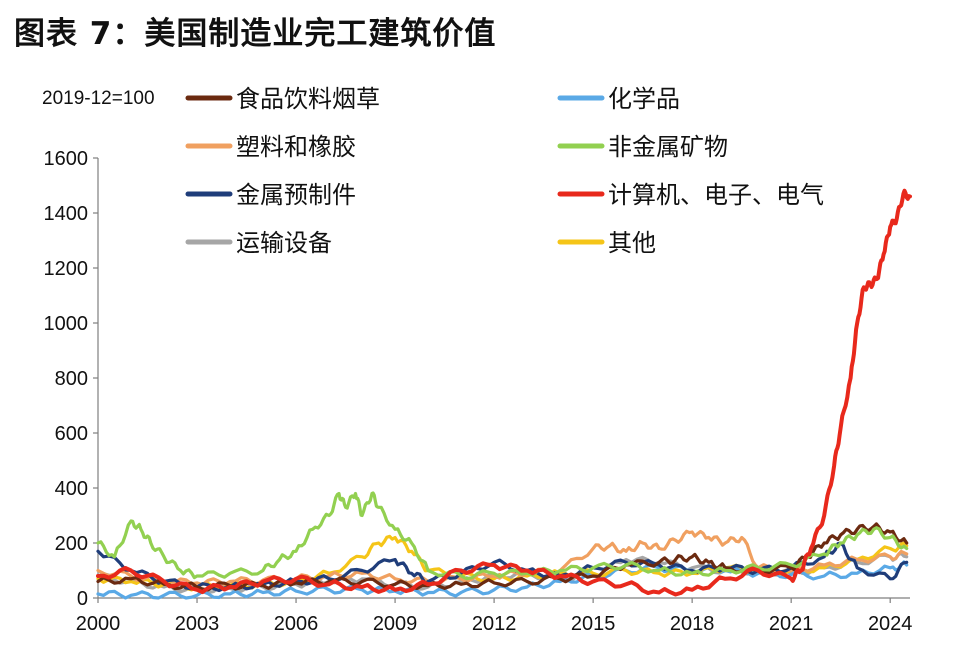 The width and height of the screenshot is (960, 651). I want to click on legend-label: 其他, so click(632, 243).